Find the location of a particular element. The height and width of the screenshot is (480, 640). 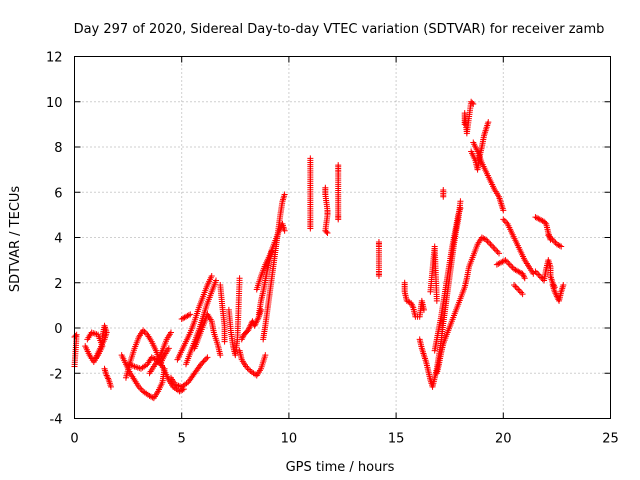

y-tick-label: 0 is located at coordinates (58, 329).